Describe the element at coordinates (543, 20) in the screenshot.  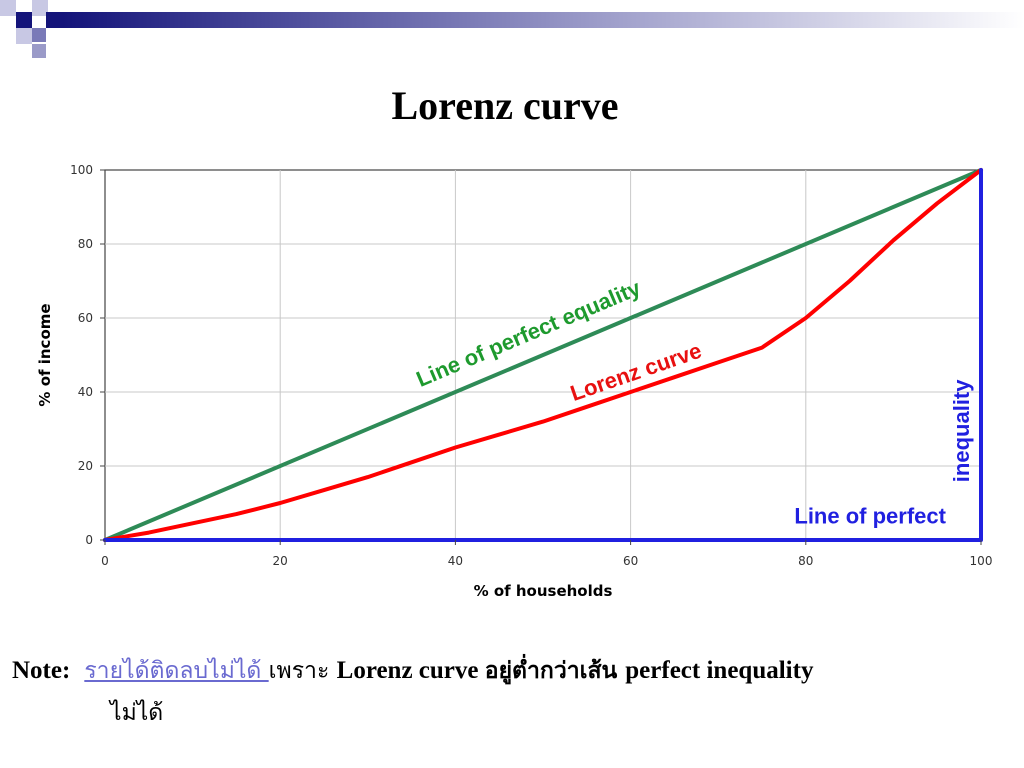
I see `banner-band` at that location.